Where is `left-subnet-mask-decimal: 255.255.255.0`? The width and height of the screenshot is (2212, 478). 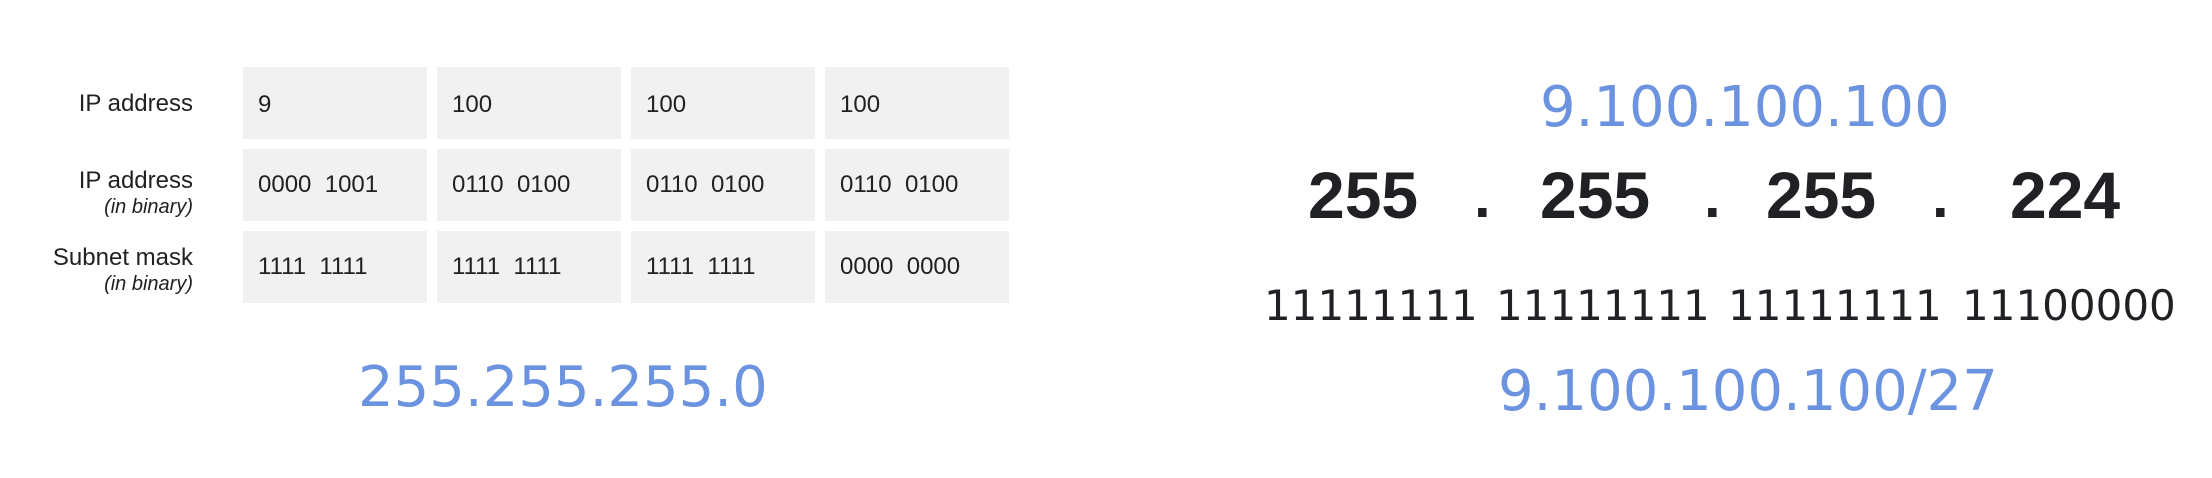 left-subnet-mask-decimal: 255.255.255.0 is located at coordinates (563, 387).